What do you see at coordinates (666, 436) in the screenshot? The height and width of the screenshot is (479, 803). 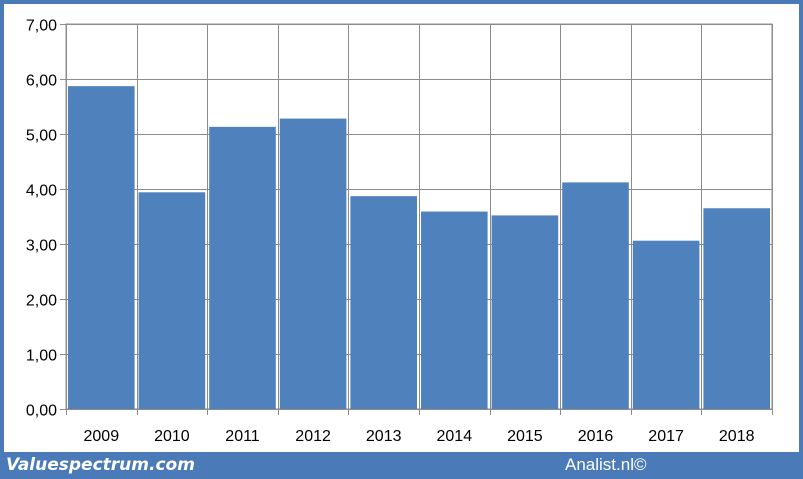 I see `x-tick-label: 2017` at bounding box center [666, 436].